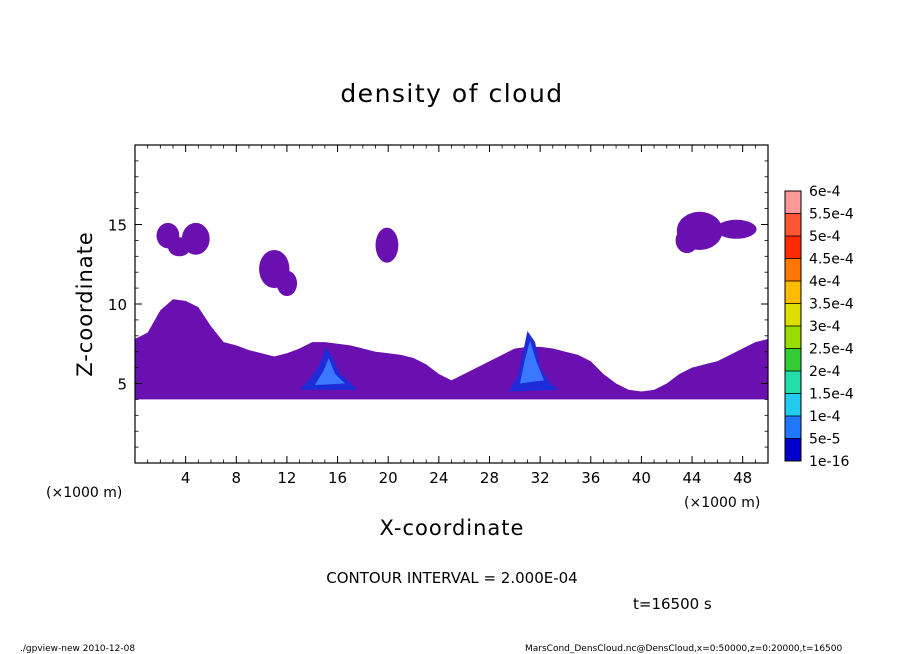 The height and width of the screenshot is (654, 904). Describe the element at coordinates (672, 604) in the screenshot. I see `time-label: t=16500 s` at that location.